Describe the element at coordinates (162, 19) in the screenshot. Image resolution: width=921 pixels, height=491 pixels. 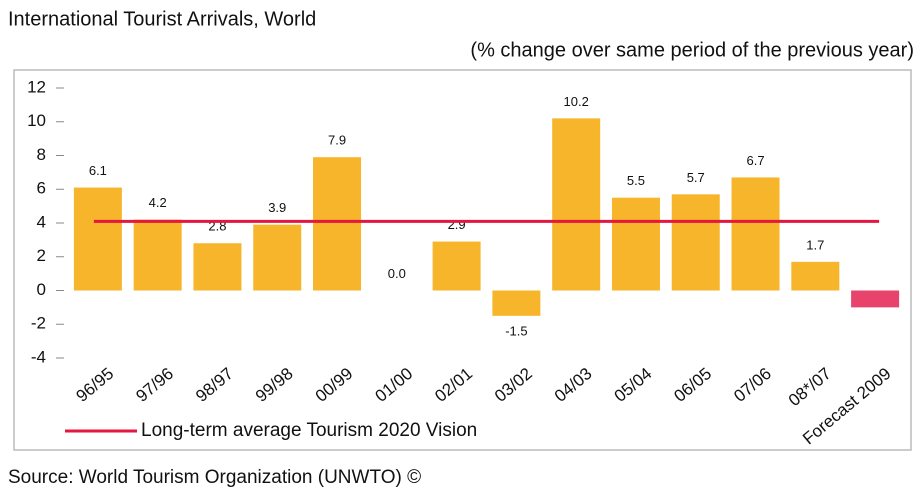
I see `chart-title: International Tourist Arrivals, World` at that location.